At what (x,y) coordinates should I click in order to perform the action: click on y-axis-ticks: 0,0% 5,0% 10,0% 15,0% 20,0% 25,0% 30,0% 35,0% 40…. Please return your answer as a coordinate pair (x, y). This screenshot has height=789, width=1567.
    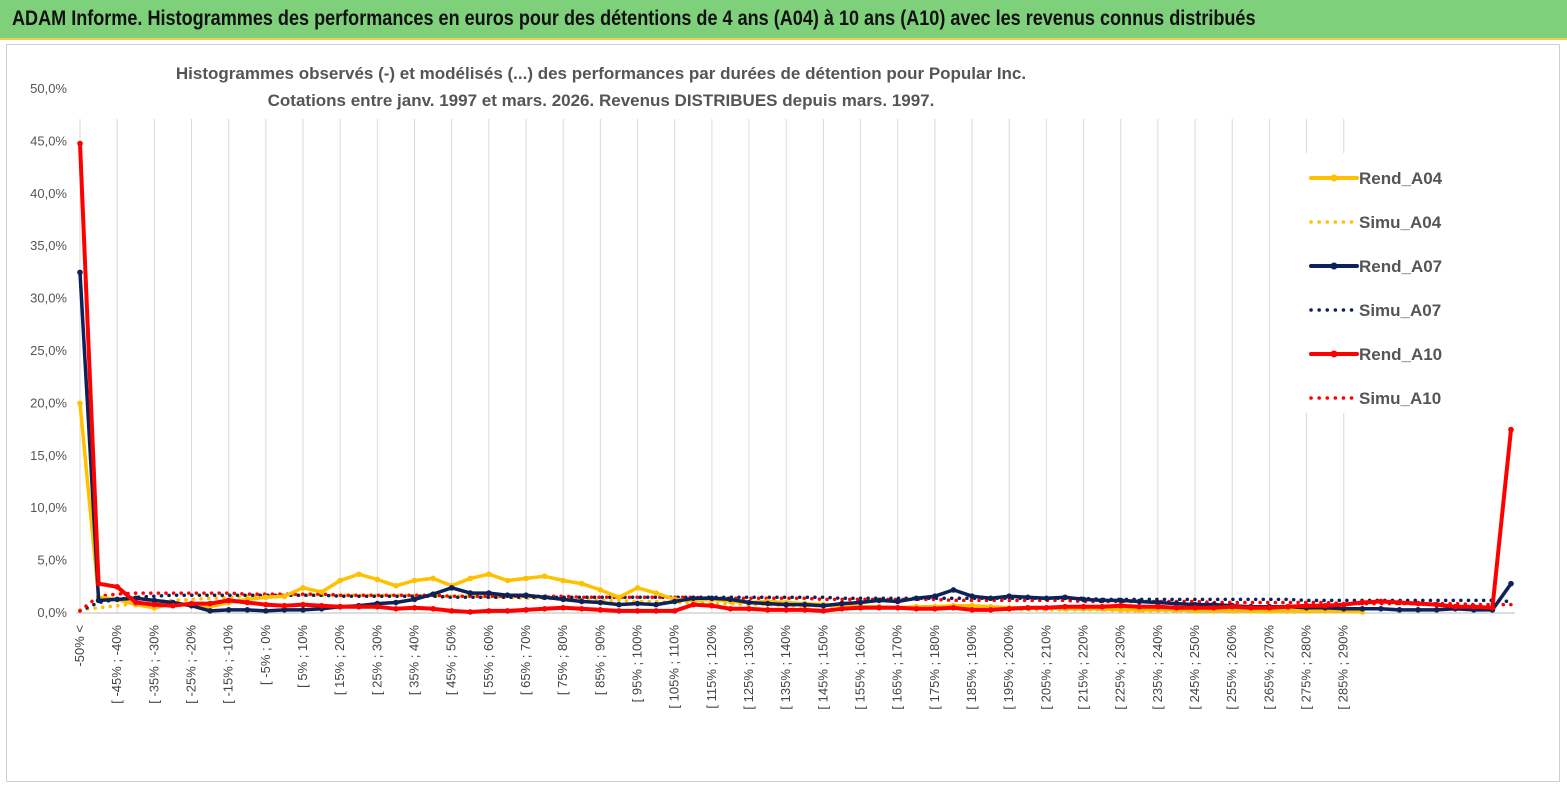
    Looking at the image, I should click on (48, 350).